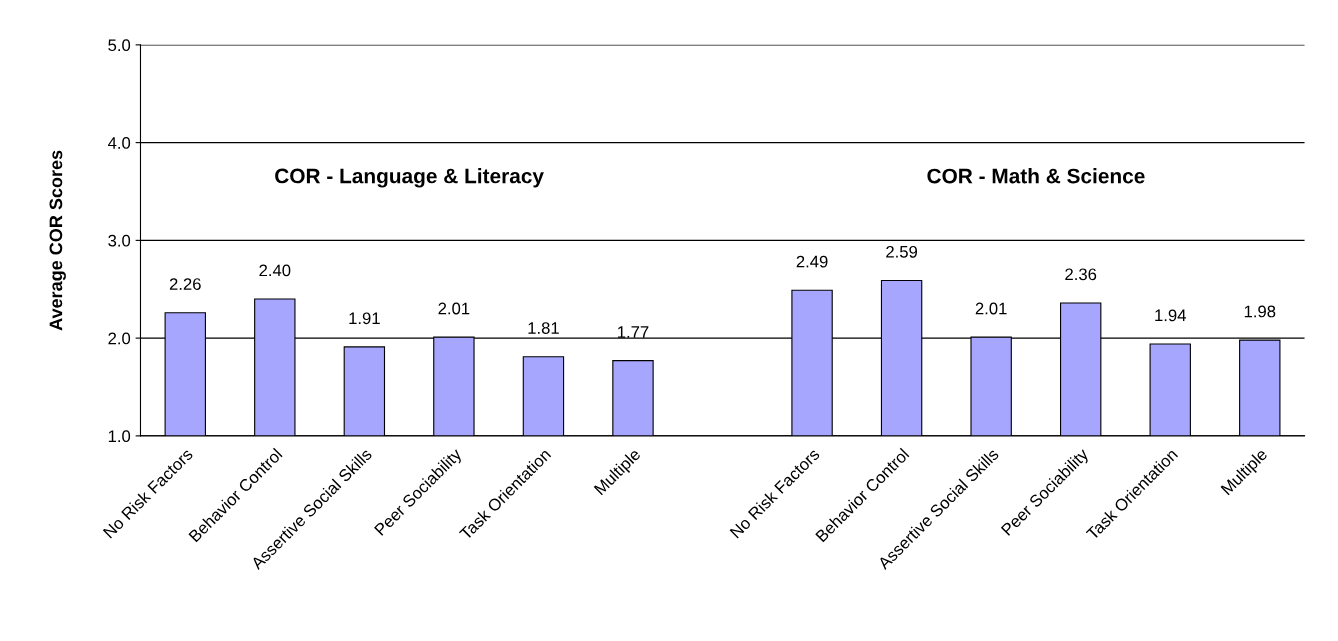  Describe the element at coordinates (119, 240) in the screenshot. I see `y-tick-label: 3.0` at that location.